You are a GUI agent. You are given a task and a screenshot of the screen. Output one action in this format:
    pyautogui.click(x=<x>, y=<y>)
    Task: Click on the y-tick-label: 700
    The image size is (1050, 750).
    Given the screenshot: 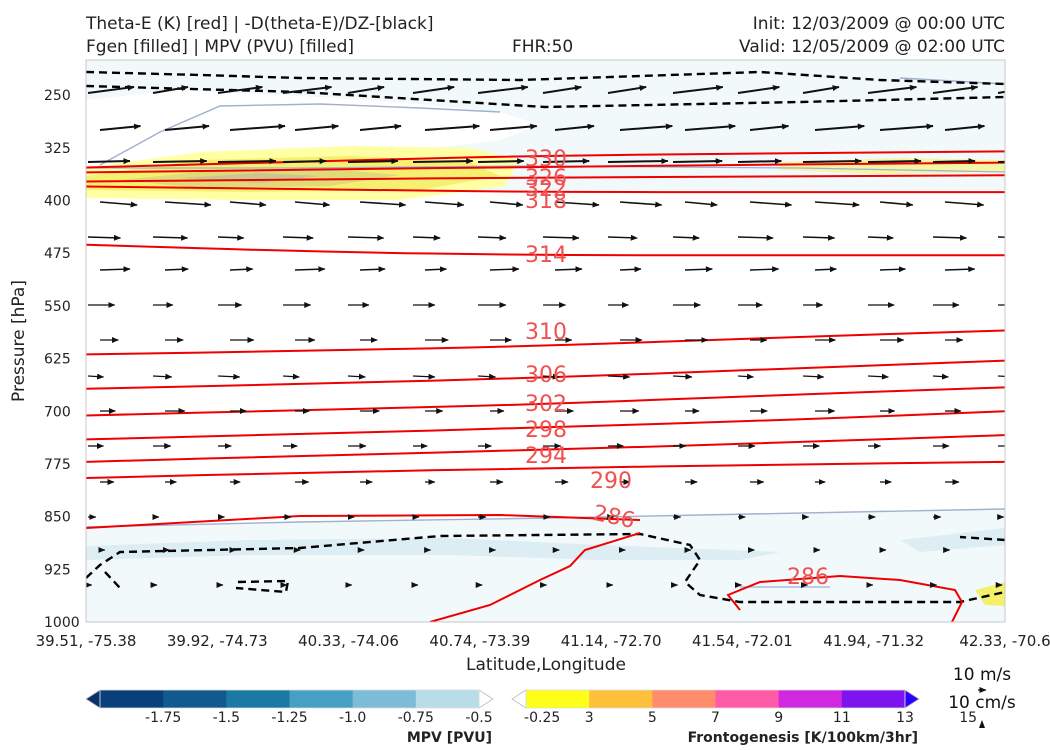 What is the action you would take?
    pyautogui.click(x=57, y=412)
    